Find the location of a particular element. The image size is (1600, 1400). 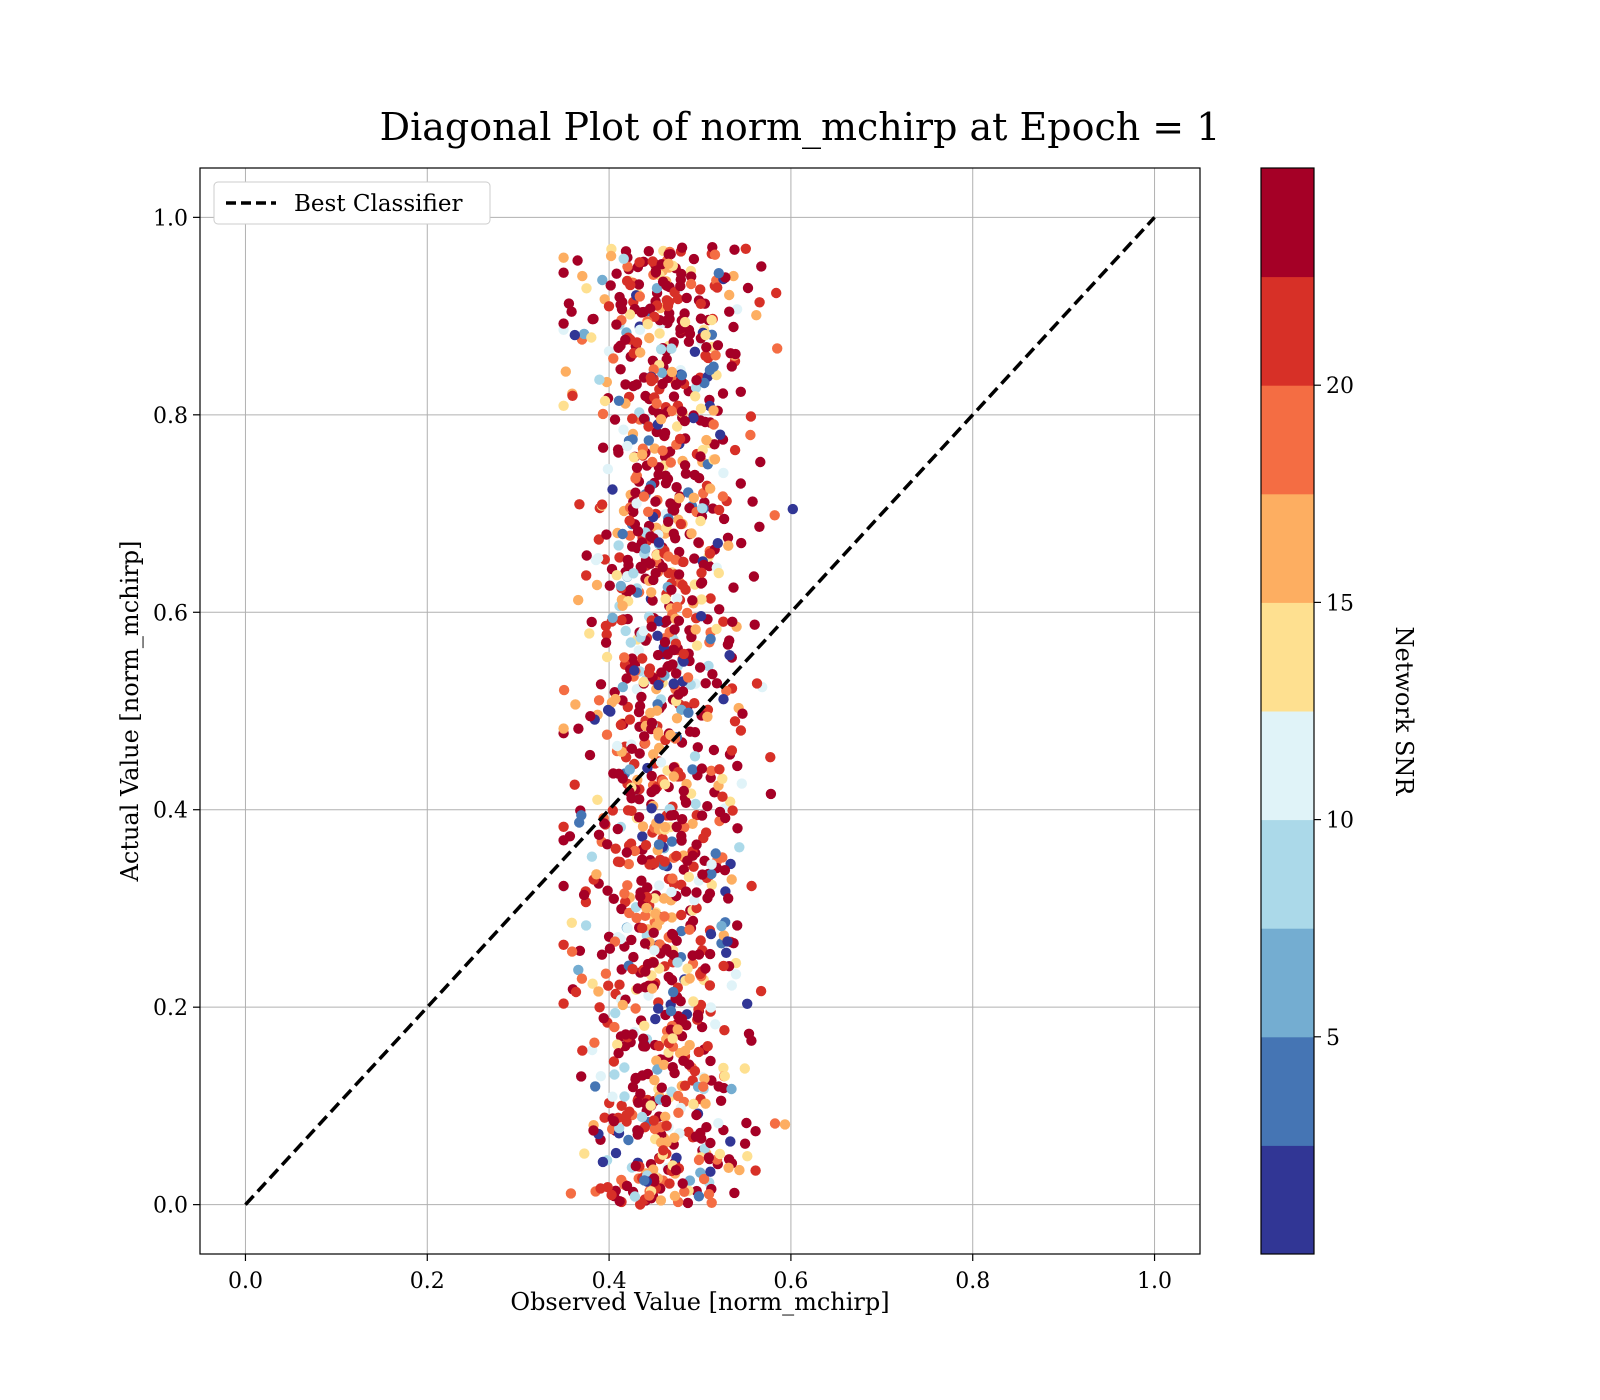

colorbar-ticks: 5 10 15 20 is located at coordinates (1334, 712).